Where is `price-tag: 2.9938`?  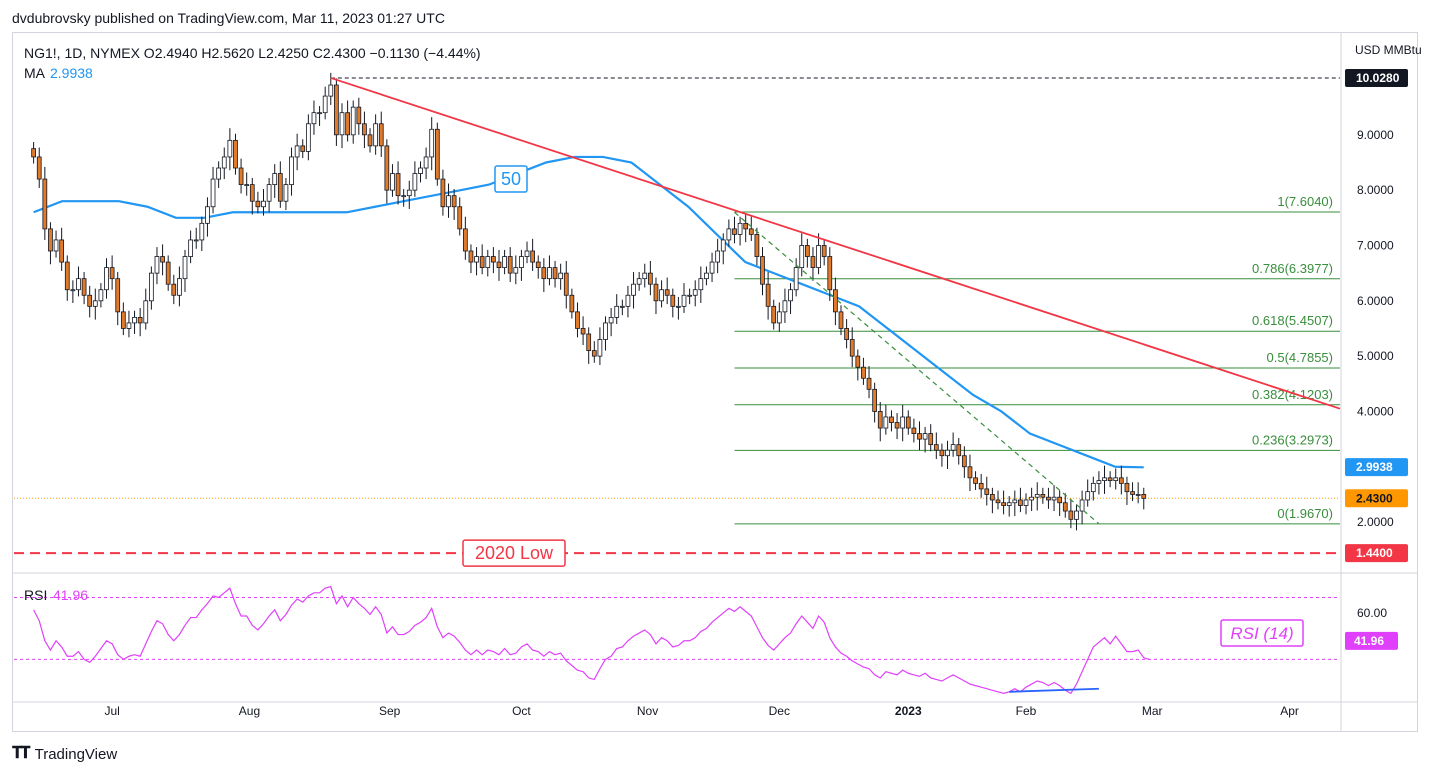 price-tag: 2.9938 is located at coordinates (1376, 467).